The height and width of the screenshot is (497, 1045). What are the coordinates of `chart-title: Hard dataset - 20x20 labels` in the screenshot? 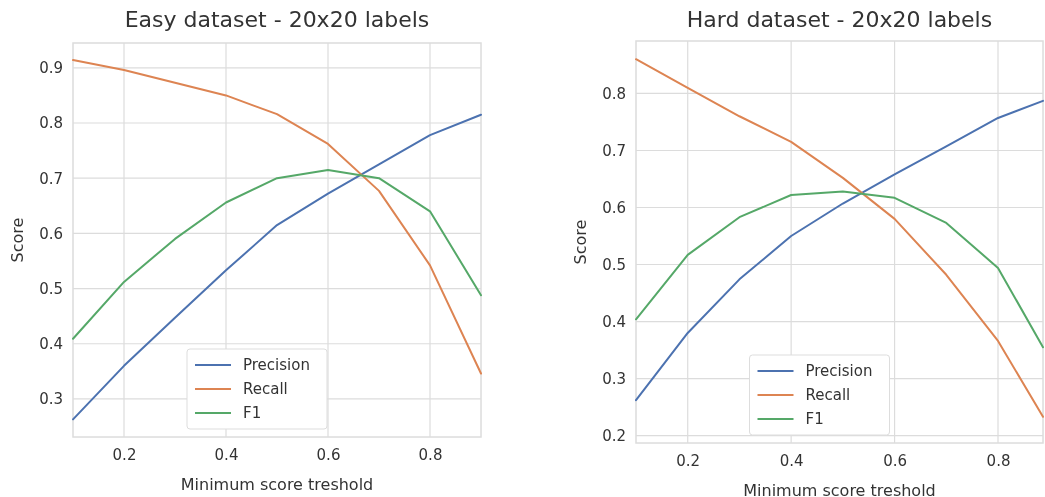 It's located at (839, 19).